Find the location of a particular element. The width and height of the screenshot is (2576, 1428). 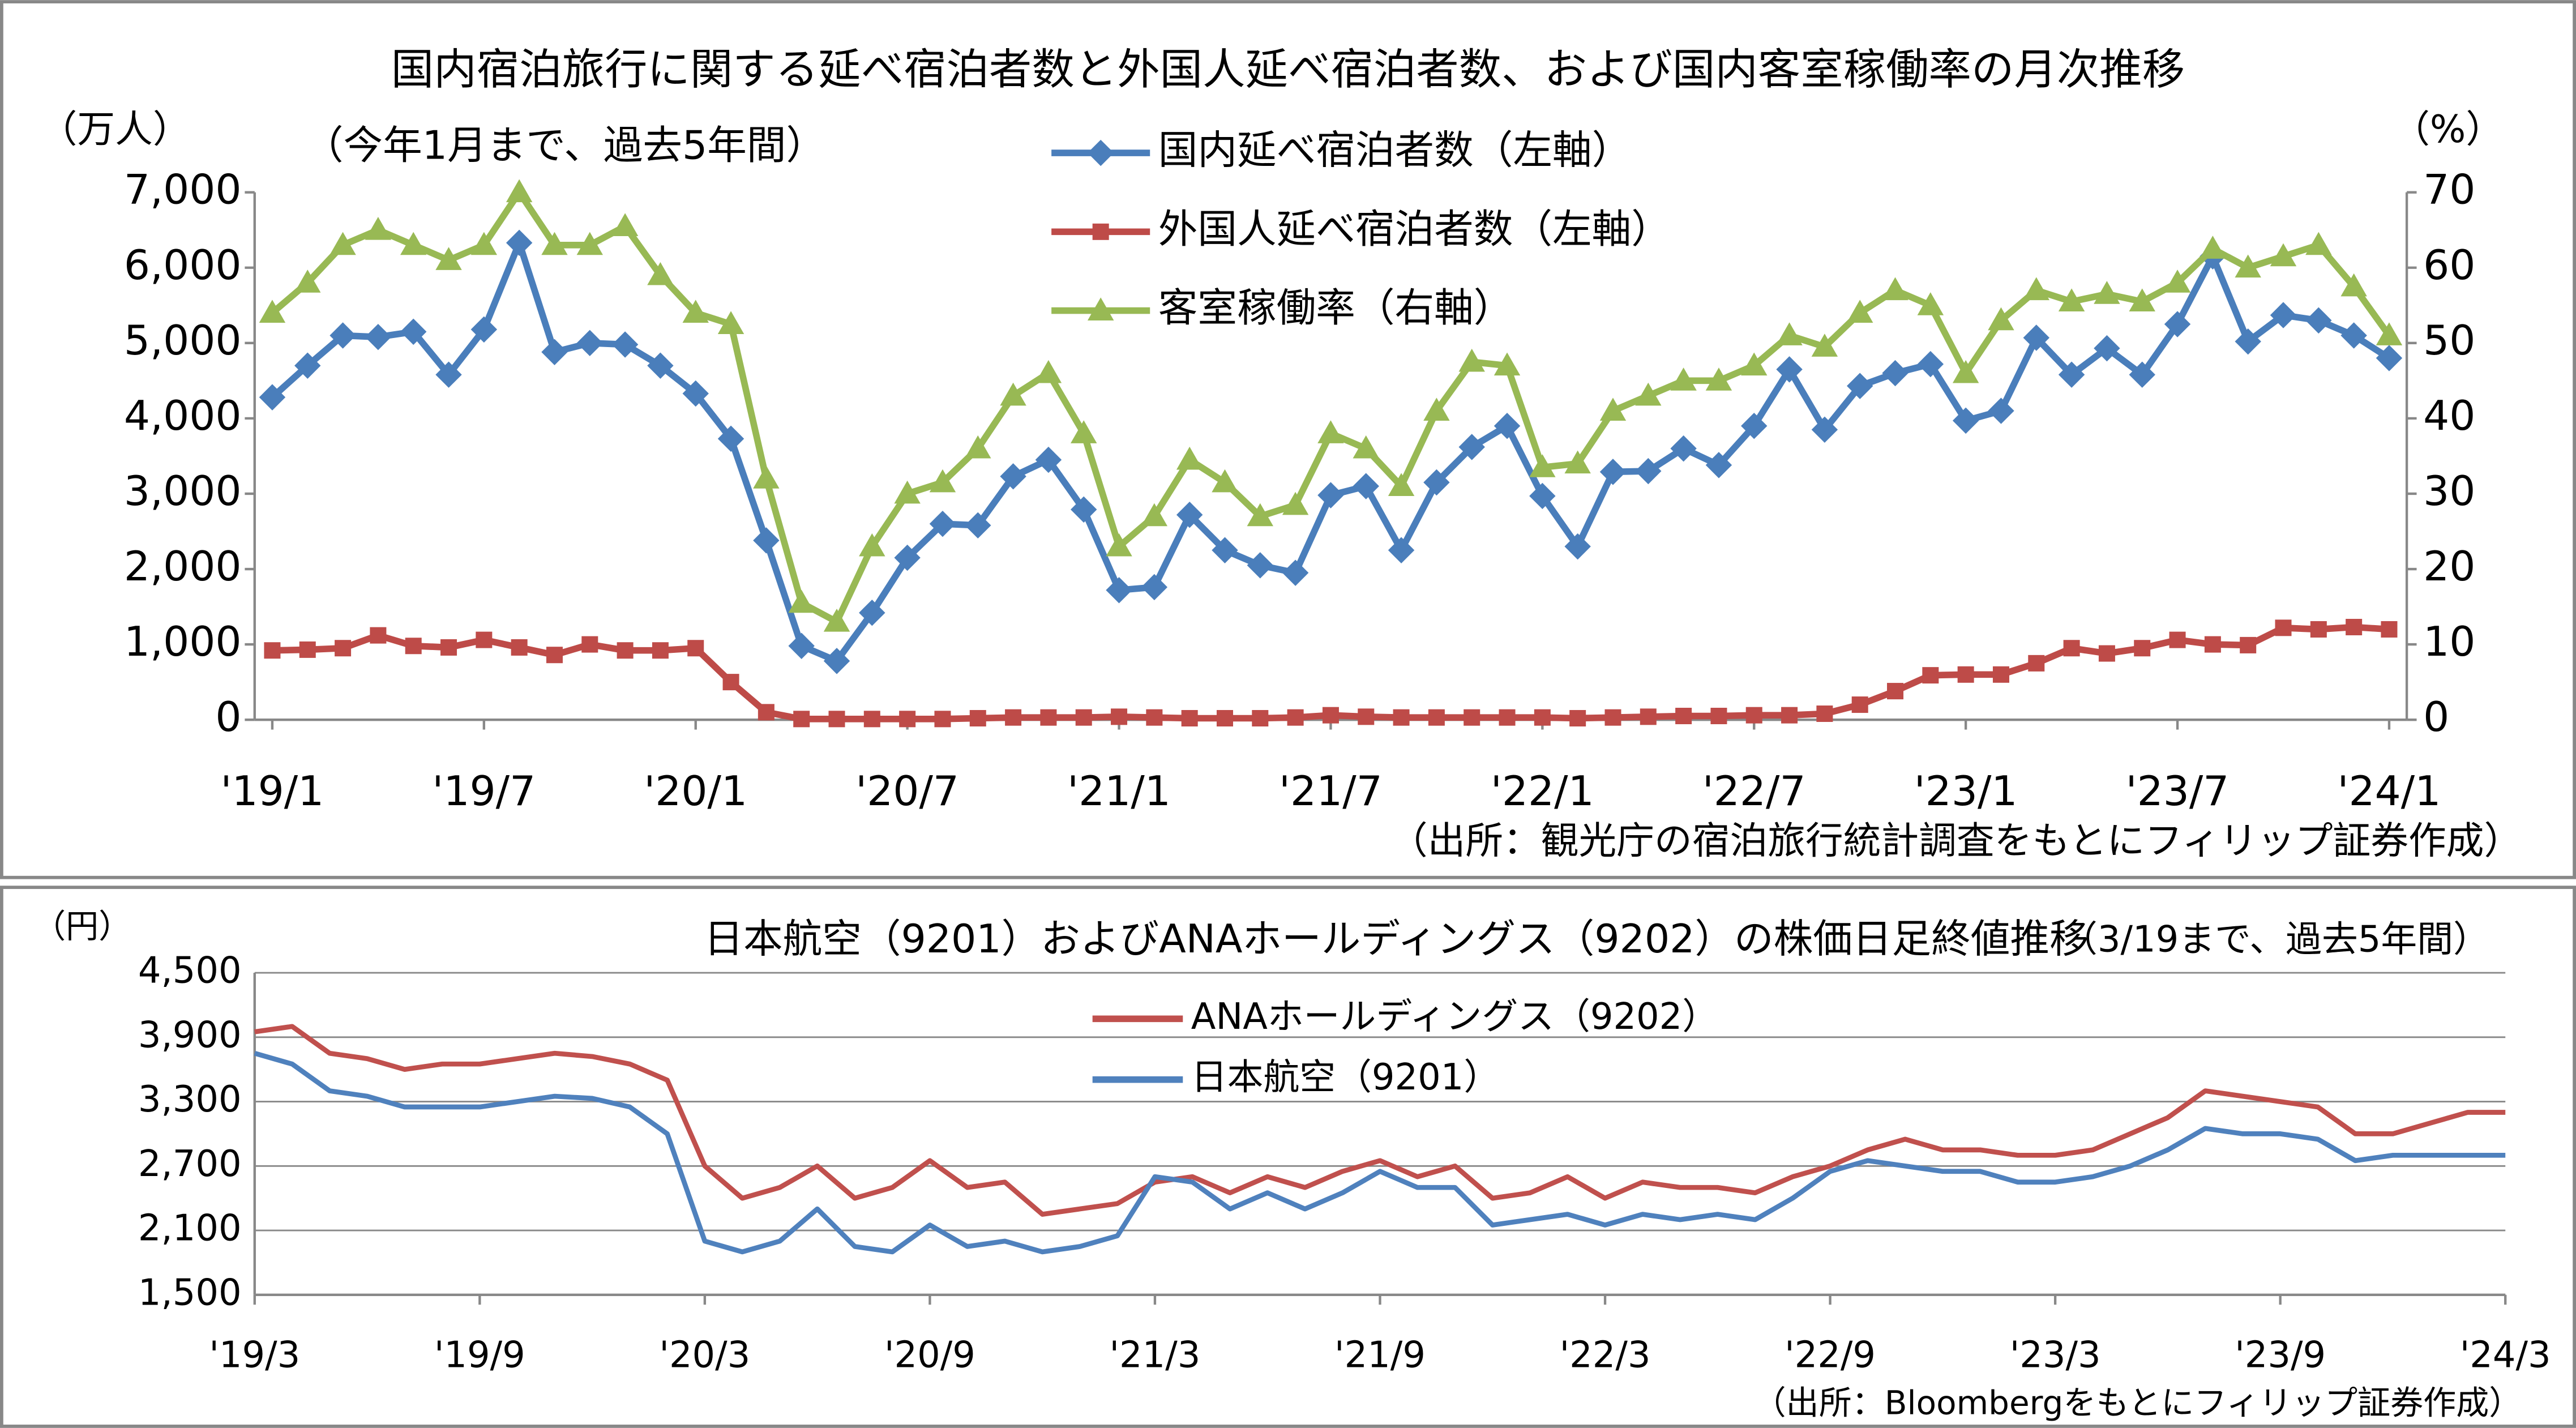

y-tick-label: 4,000 is located at coordinates (183, 416).